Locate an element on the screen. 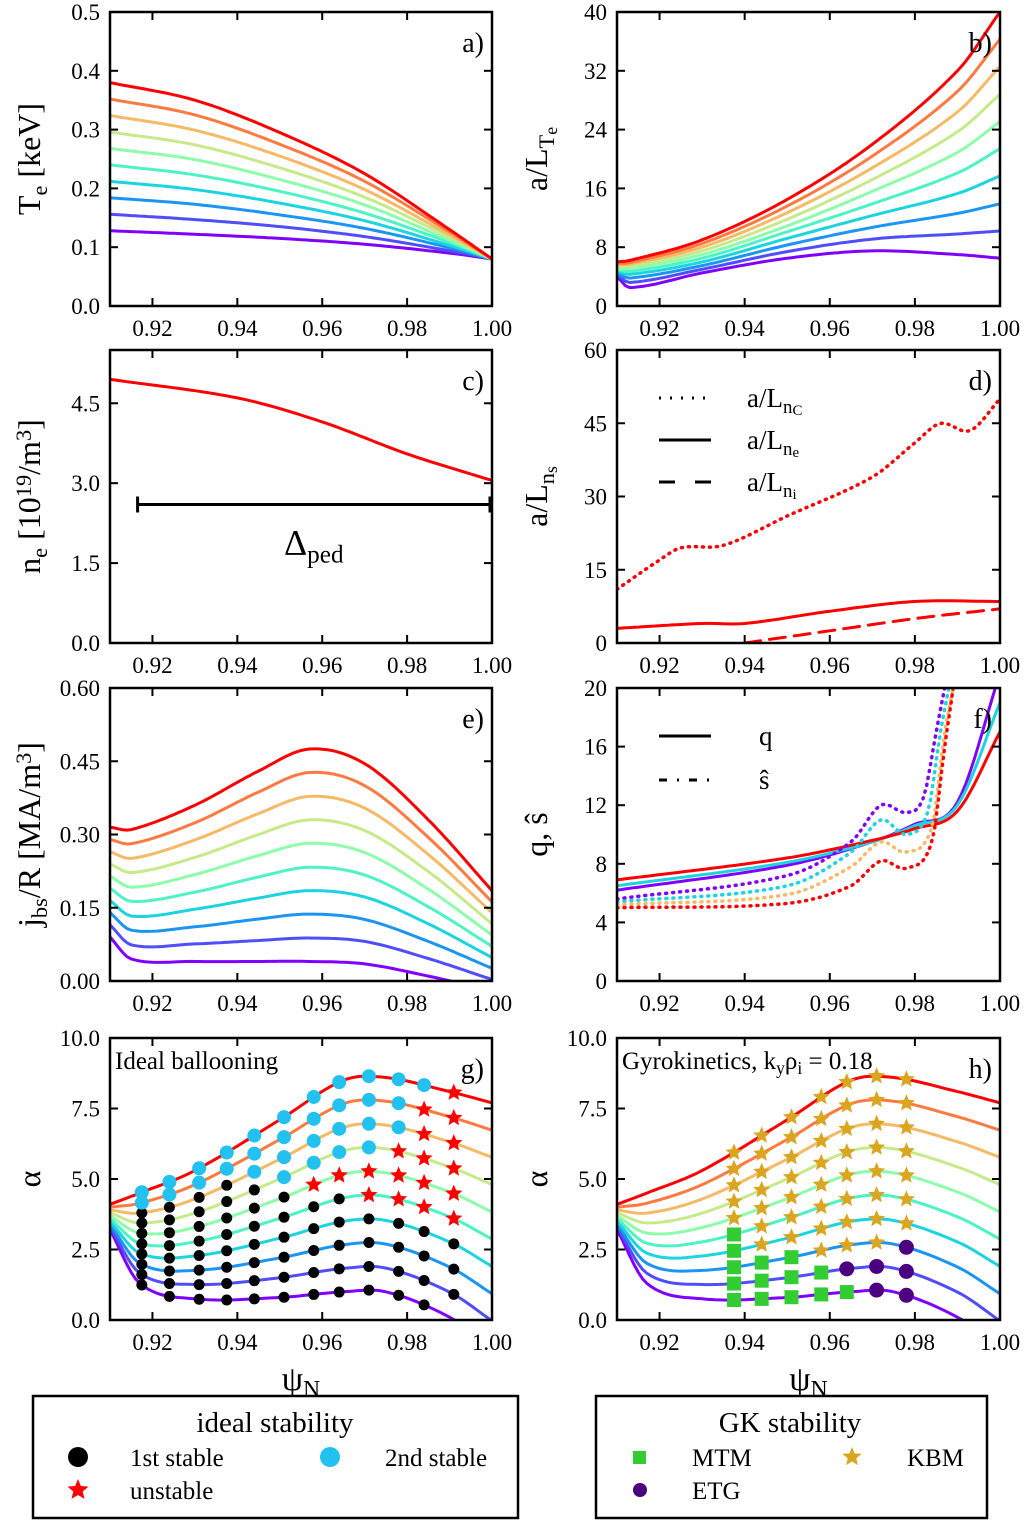 The image size is (1025, 1520). y-axis-label-part: a/L is located at coordinates (536, 169).